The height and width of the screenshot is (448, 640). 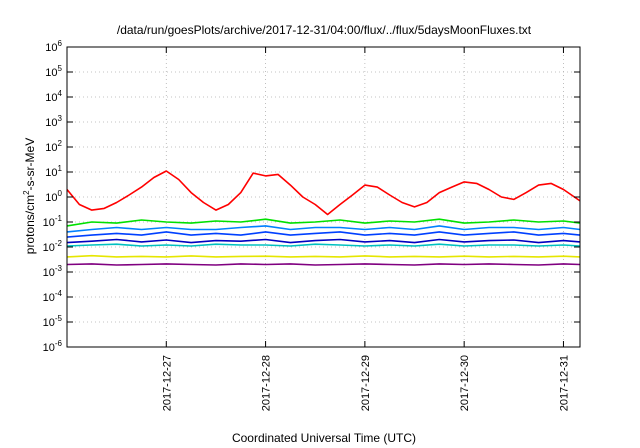 What do you see at coordinates (59, 243) in the screenshot?
I see `y-tick-label-exp: -2` at bounding box center [59, 243].